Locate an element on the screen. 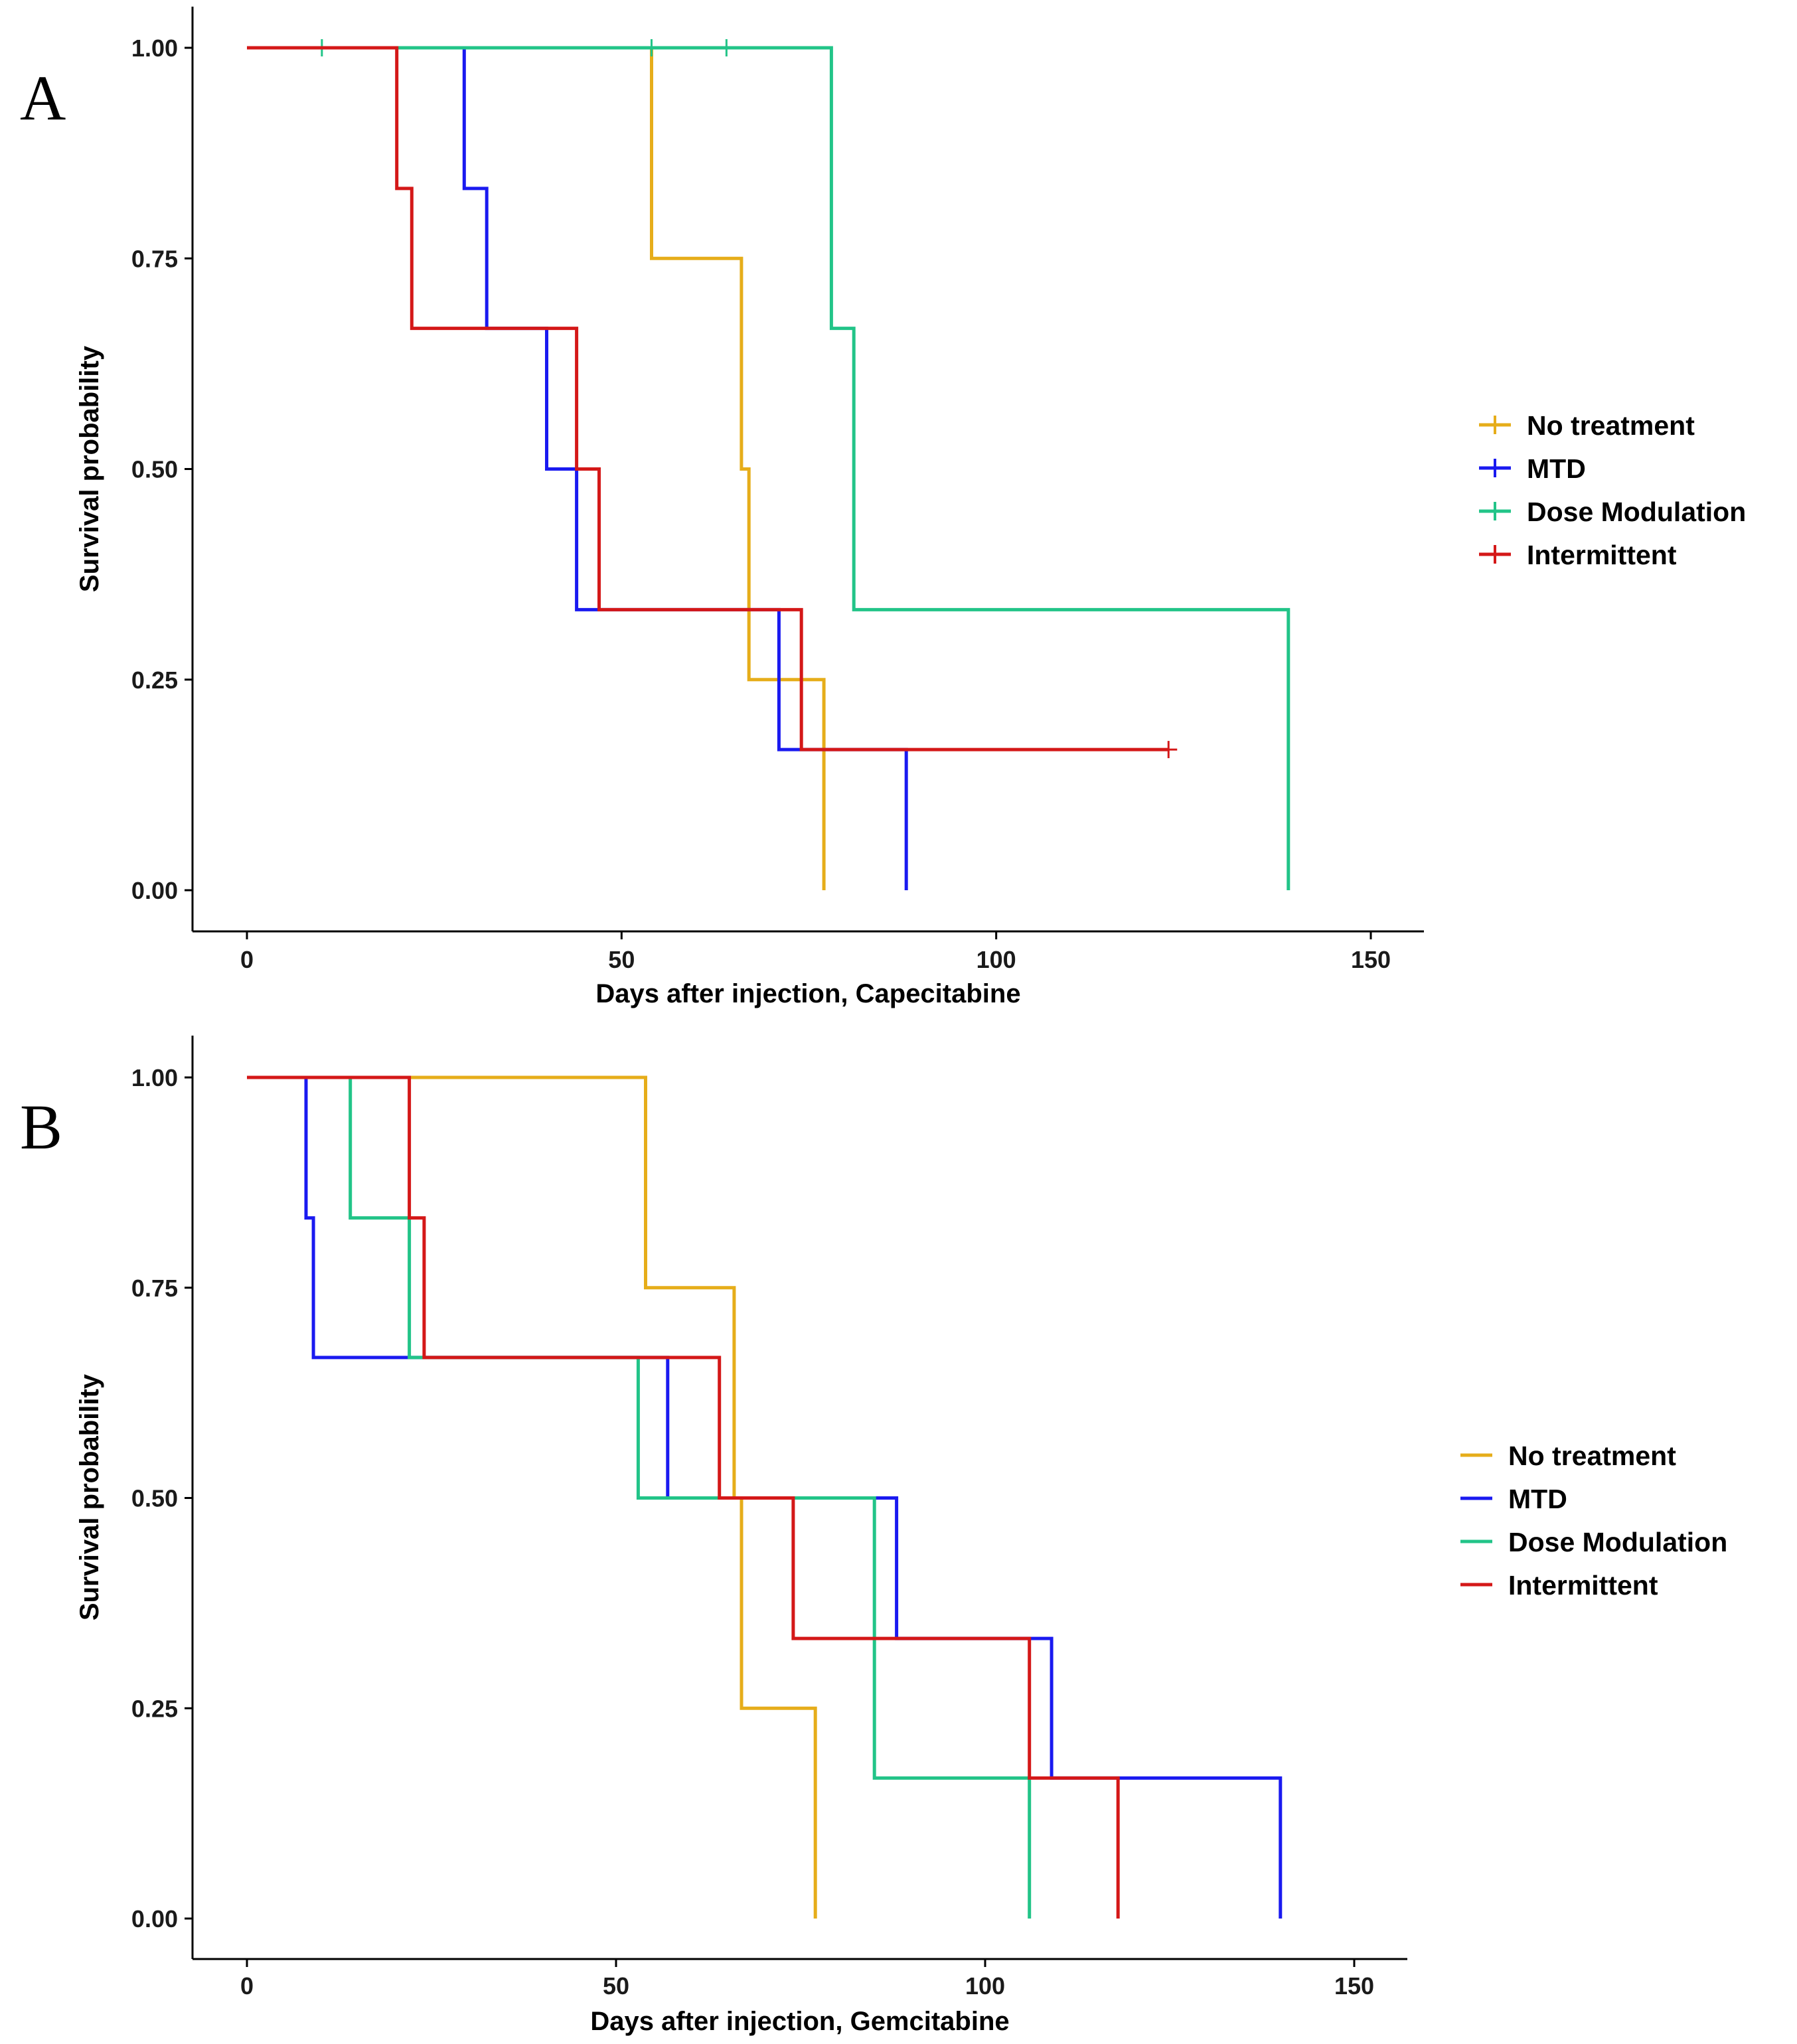 The height and width of the screenshot is (2044, 1797). curve-no-treatment is located at coordinates (536, 468).